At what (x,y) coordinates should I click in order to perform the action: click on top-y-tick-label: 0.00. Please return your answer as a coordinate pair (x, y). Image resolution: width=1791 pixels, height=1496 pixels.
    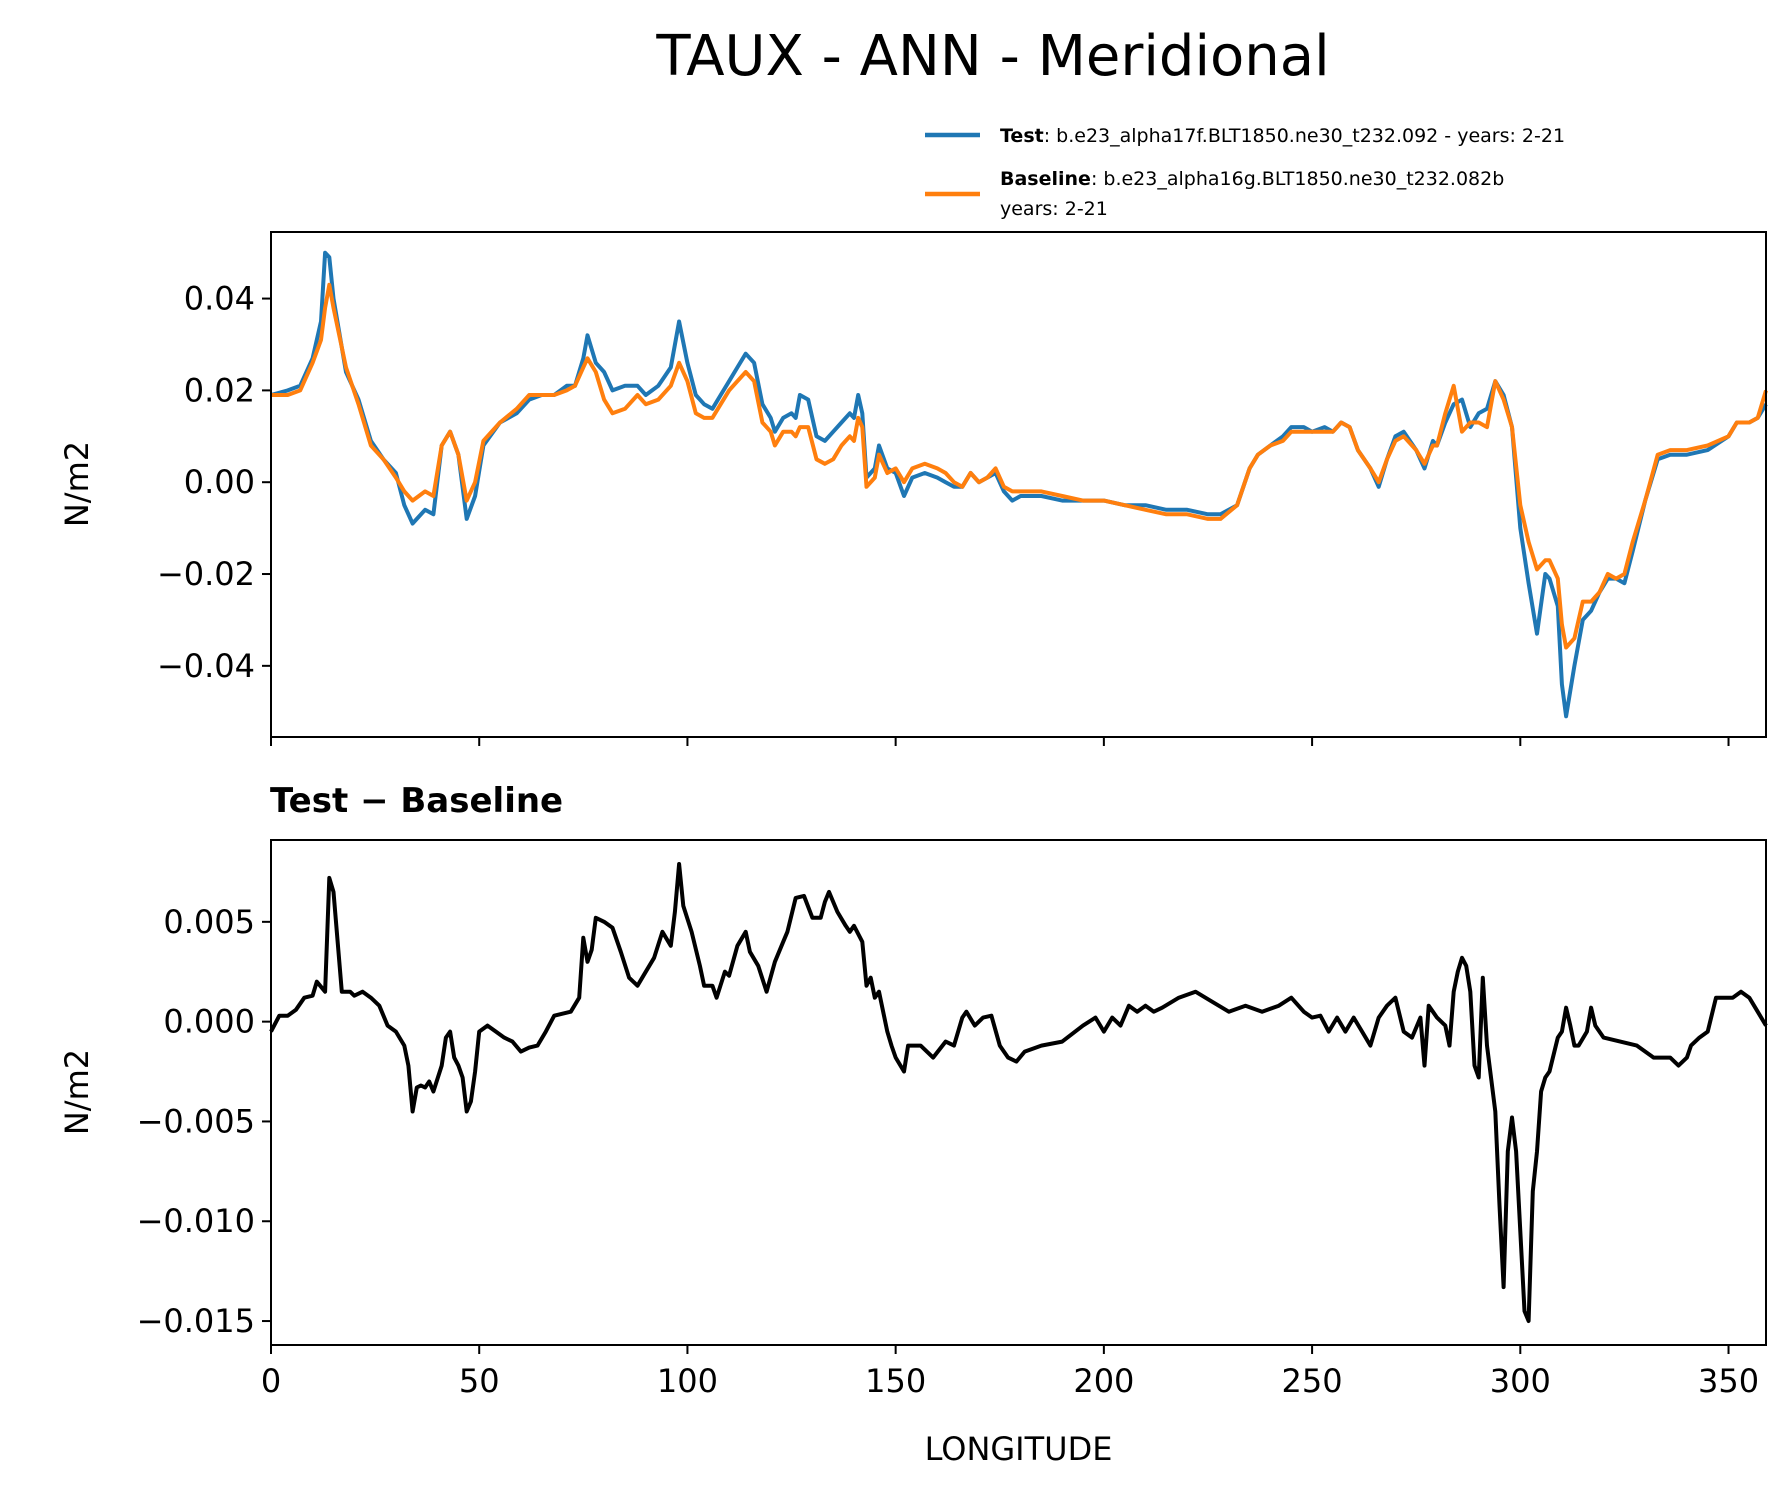
    Looking at the image, I should click on (219, 482).